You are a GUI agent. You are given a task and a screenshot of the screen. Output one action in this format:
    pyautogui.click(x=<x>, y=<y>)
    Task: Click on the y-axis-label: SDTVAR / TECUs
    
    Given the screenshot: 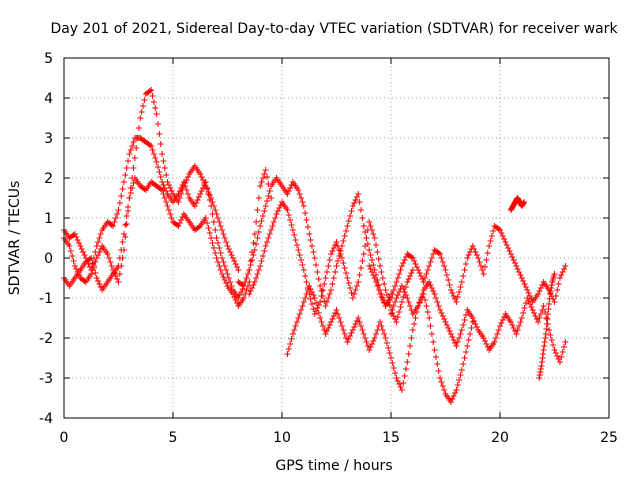 What is the action you would take?
    pyautogui.click(x=15, y=238)
    